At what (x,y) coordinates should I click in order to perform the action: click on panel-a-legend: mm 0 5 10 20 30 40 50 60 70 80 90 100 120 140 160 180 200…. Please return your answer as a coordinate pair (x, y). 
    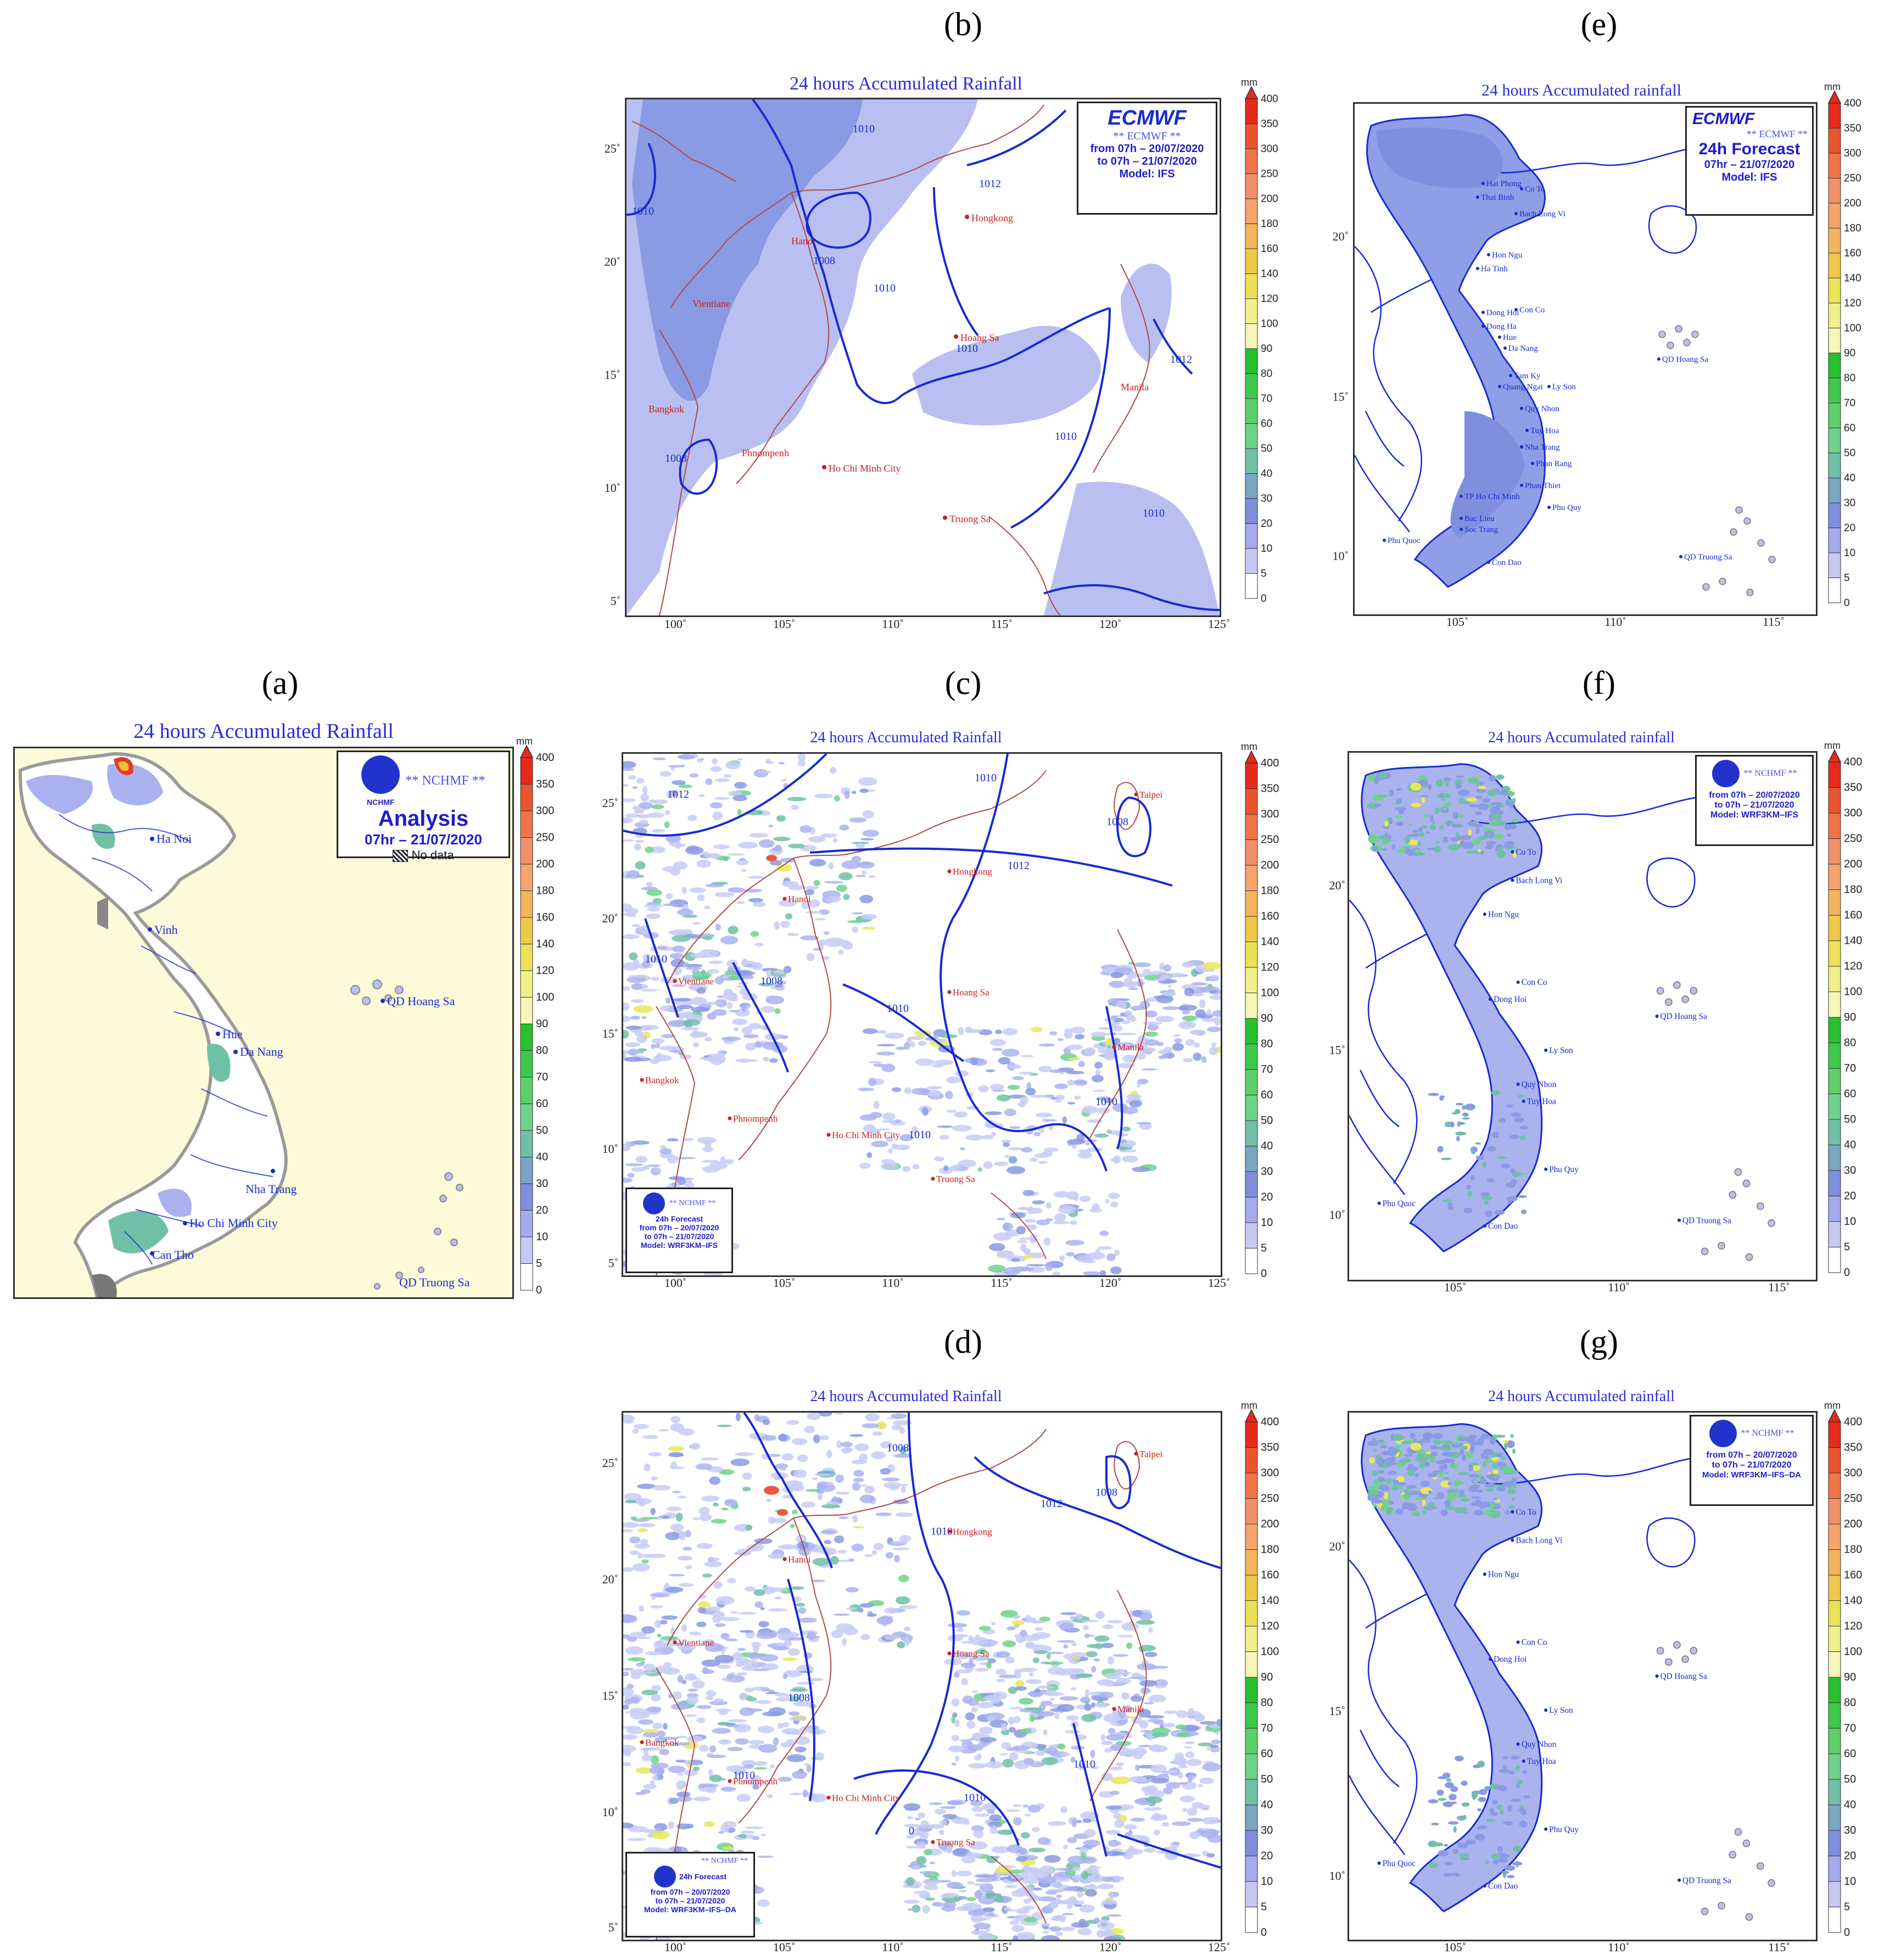
    Looking at the image, I should click on (541, 1022).